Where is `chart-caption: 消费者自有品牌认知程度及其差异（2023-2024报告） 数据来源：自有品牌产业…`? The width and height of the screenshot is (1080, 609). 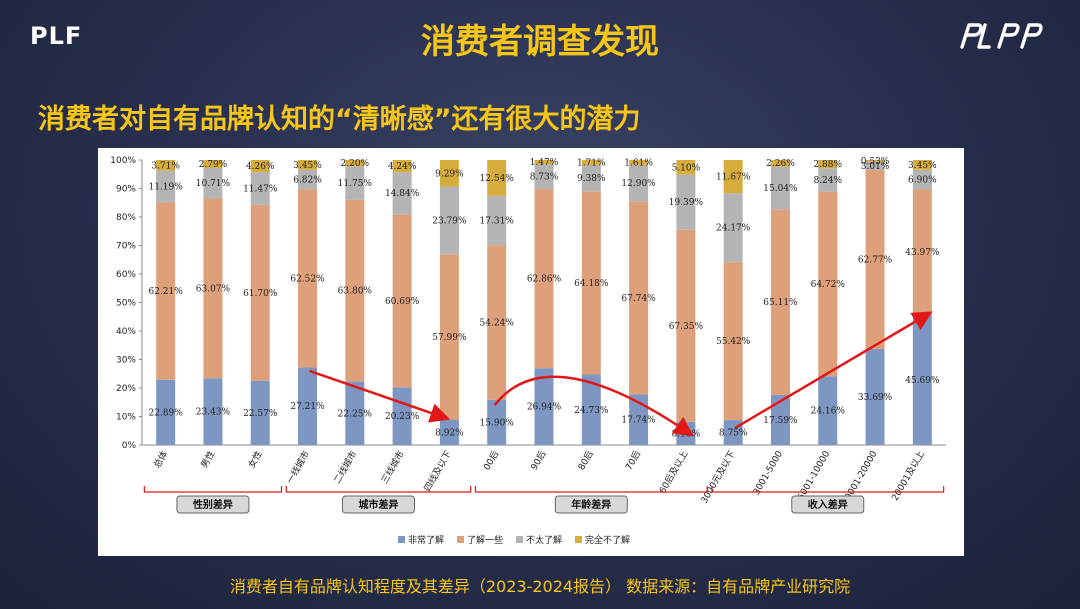 chart-caption: 消费者自有品牌认知程度及其差异（2023-2024报告） 数据来源：自有品牌产业… is located at coordinates (540, 586).